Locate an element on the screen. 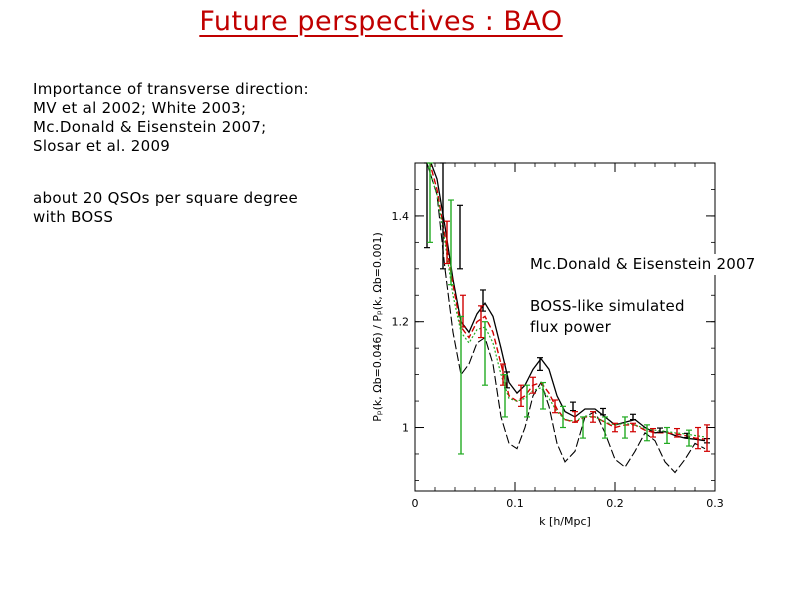 Image resolution: width=794 pixels, height=595 pixels. intro-line: Mc.Donald & Eisenstein 2007; is located at coordinates (150, 127).